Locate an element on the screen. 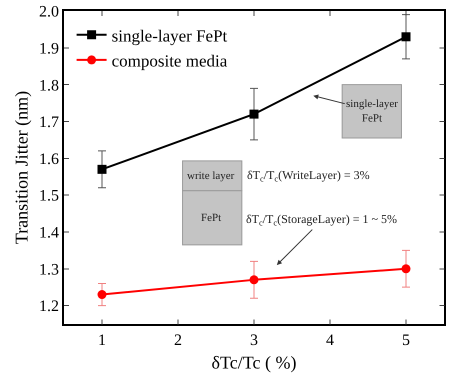 The height and width of the screenshot is (382, 450). legend-label: single-layer FePt is located at coordinates (170, 36).